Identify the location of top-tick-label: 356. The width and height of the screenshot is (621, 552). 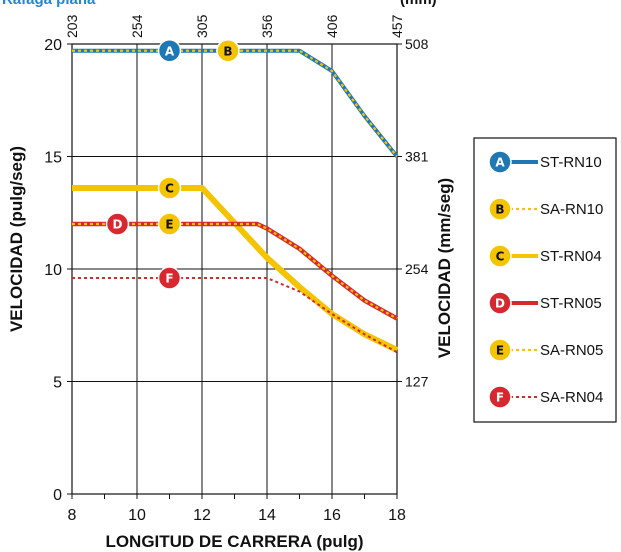
(267, 26).